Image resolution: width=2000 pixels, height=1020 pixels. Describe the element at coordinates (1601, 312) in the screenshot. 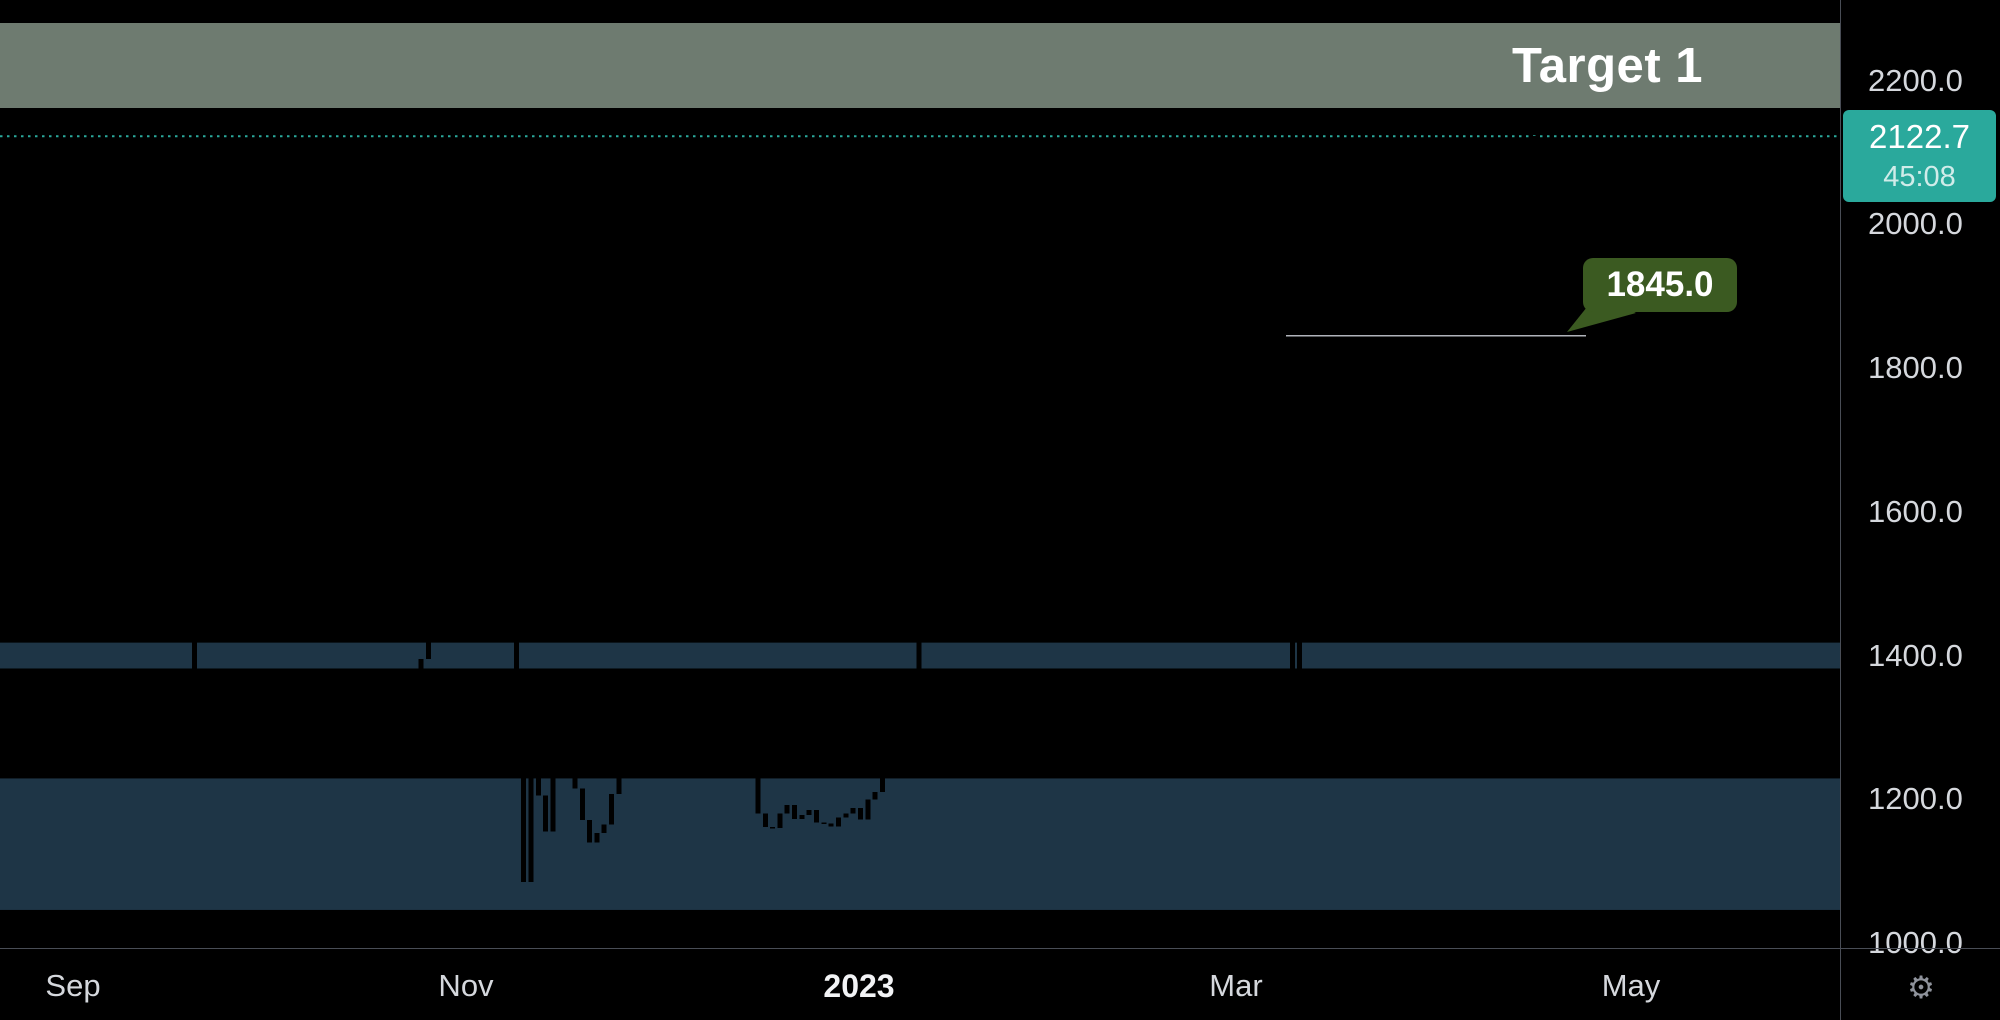

I see `callout-pointer` at that location.